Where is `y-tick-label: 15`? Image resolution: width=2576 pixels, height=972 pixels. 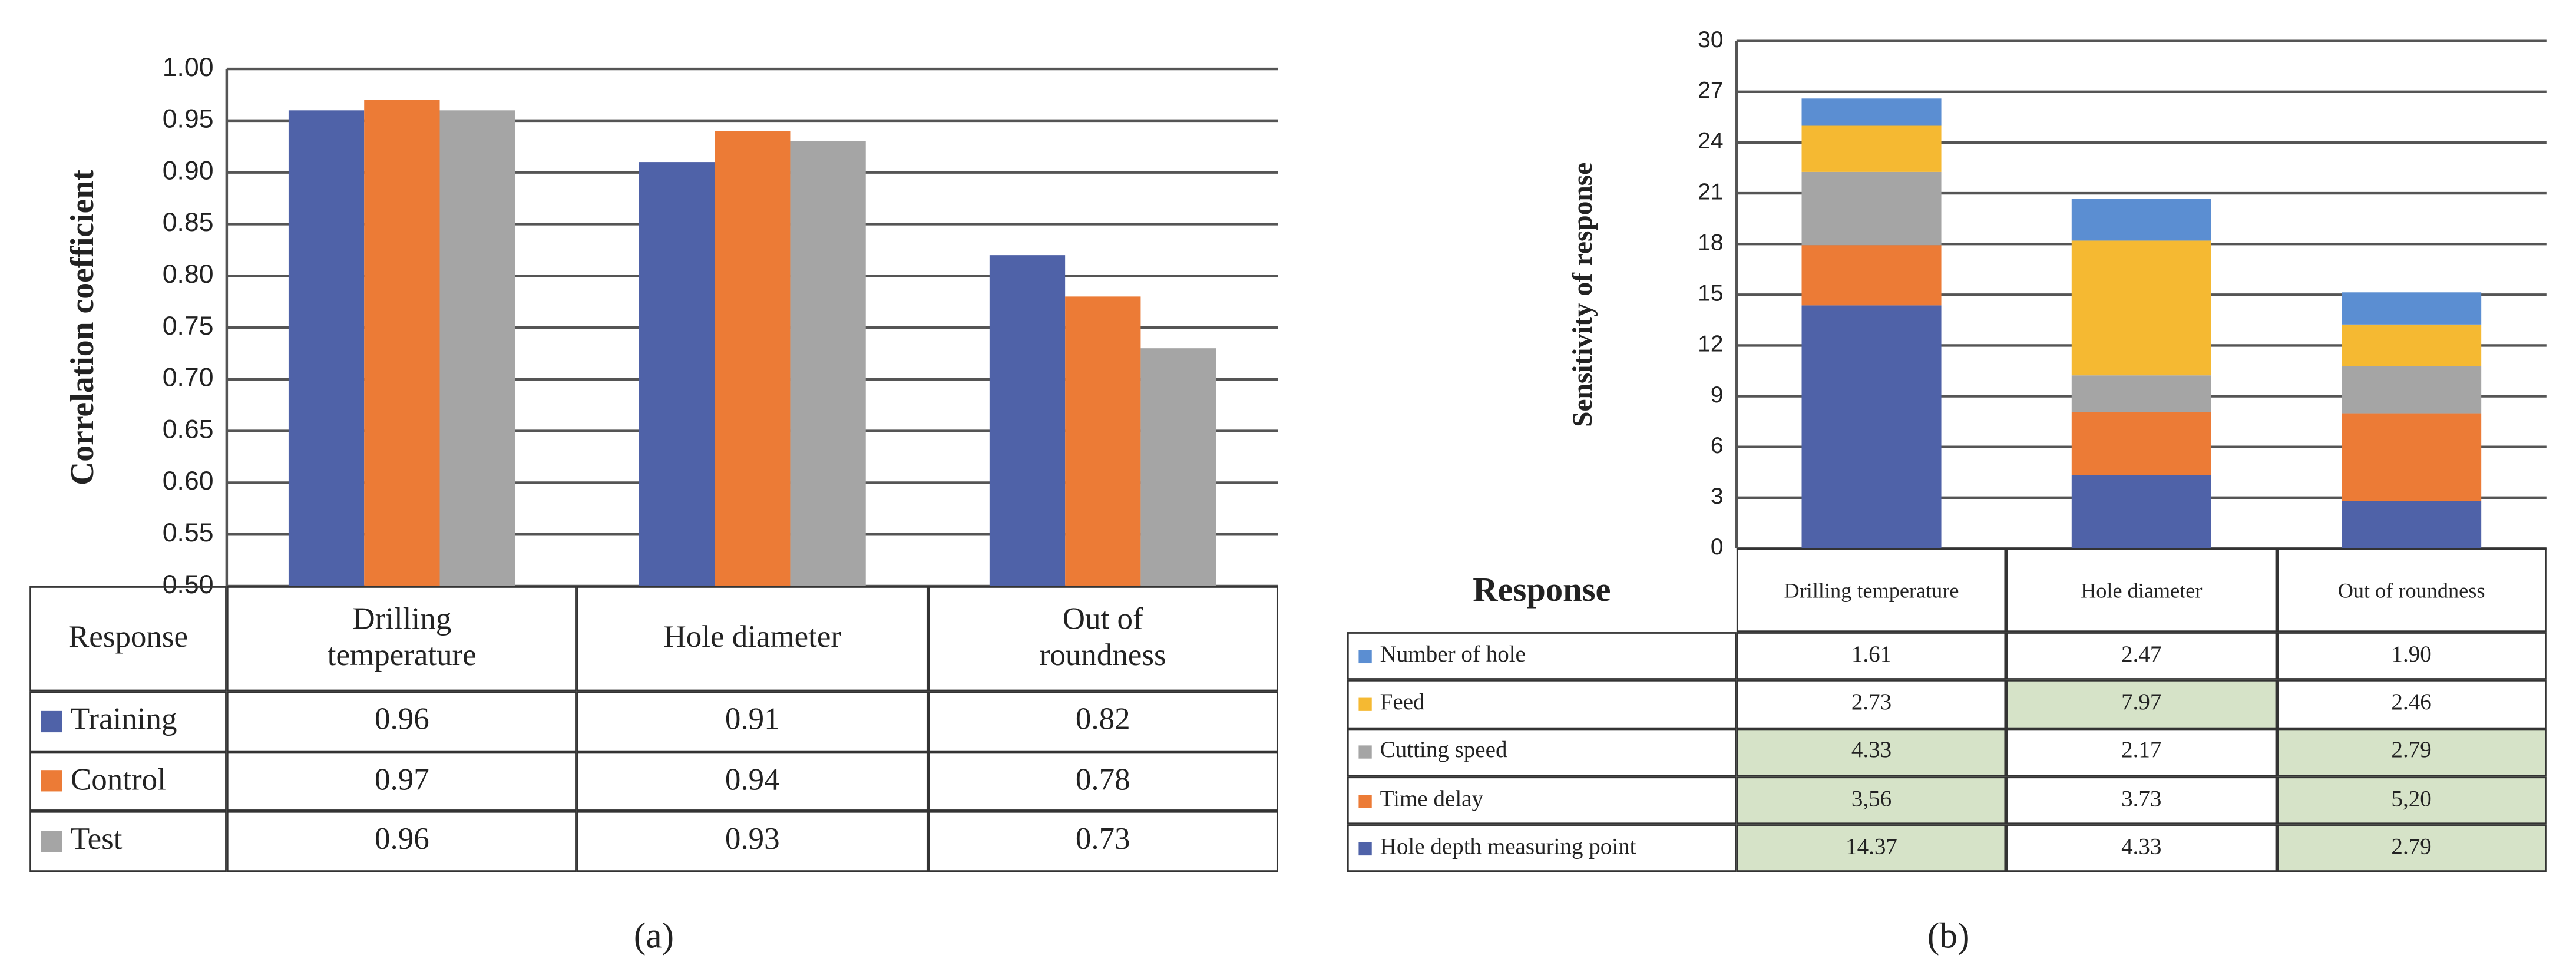
y-tick-label: 15 is located at coordinates (1710, 293).